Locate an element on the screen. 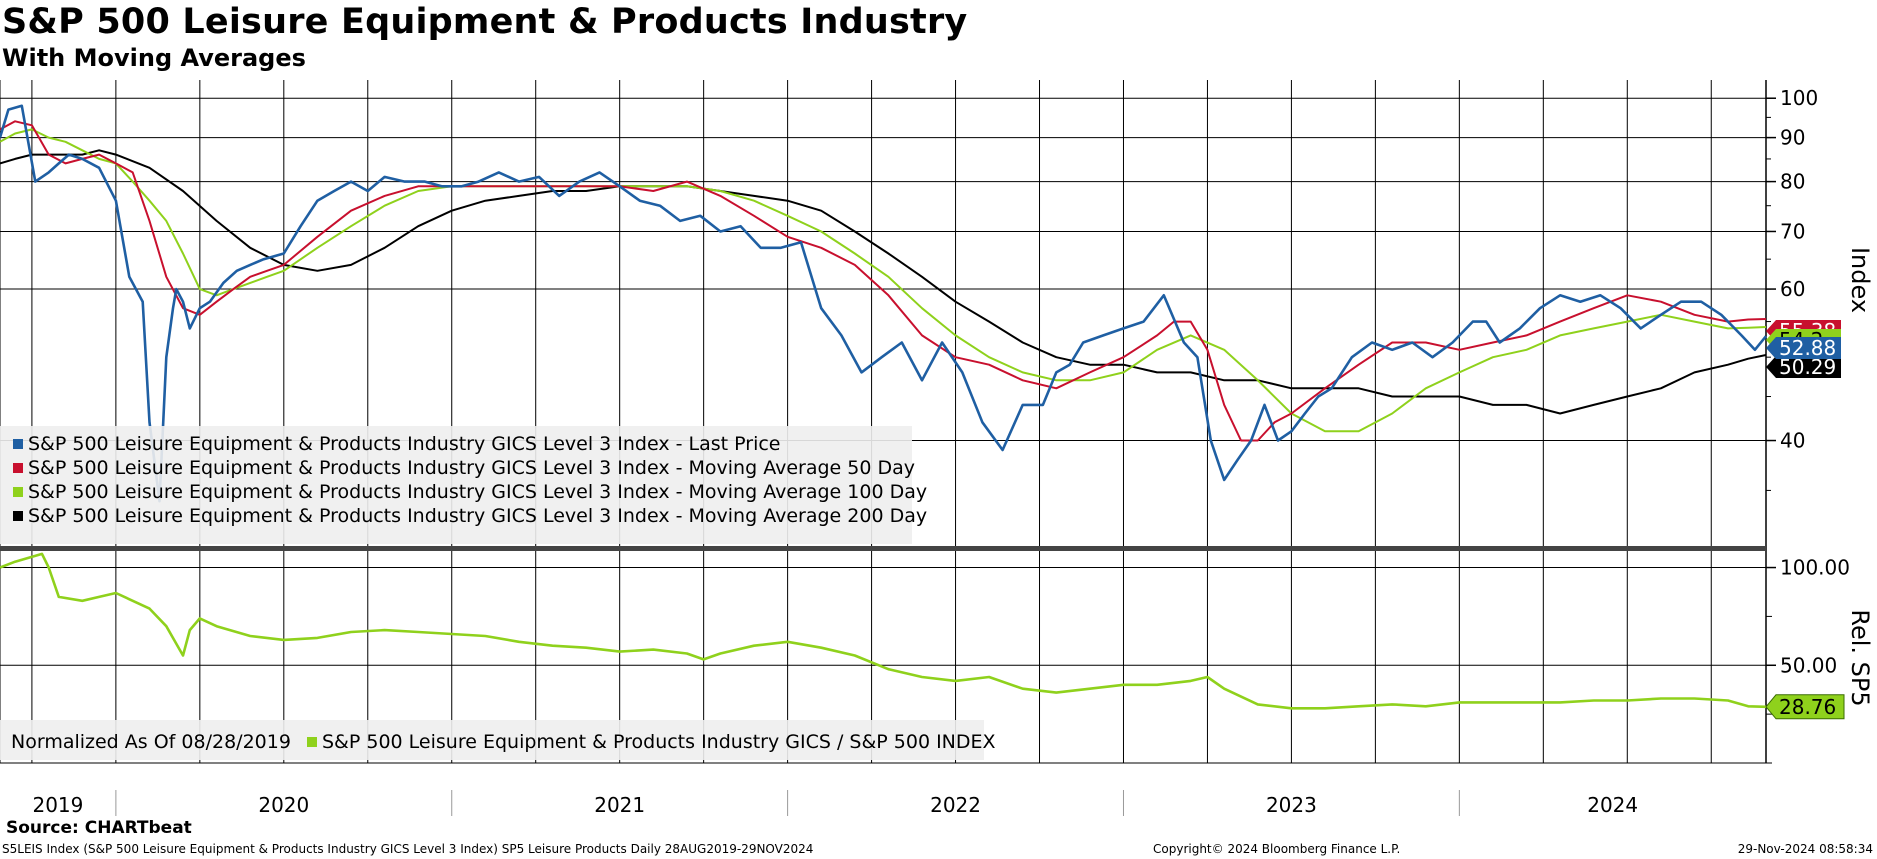 The height and width of the screenshot is (859, 1877). panel-separator is located at coordinates (883, 548).